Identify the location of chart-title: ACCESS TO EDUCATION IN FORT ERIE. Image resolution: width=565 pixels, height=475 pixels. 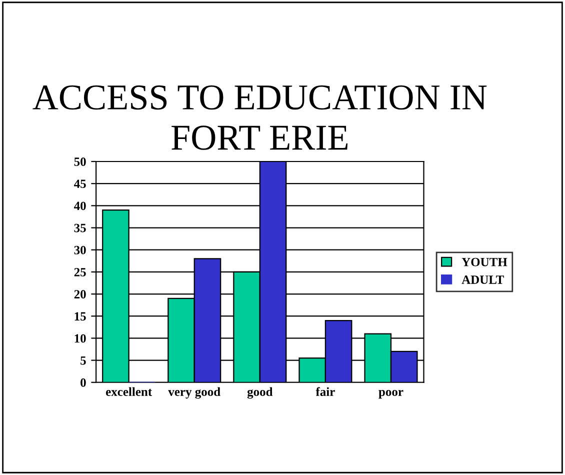
(259, 117).